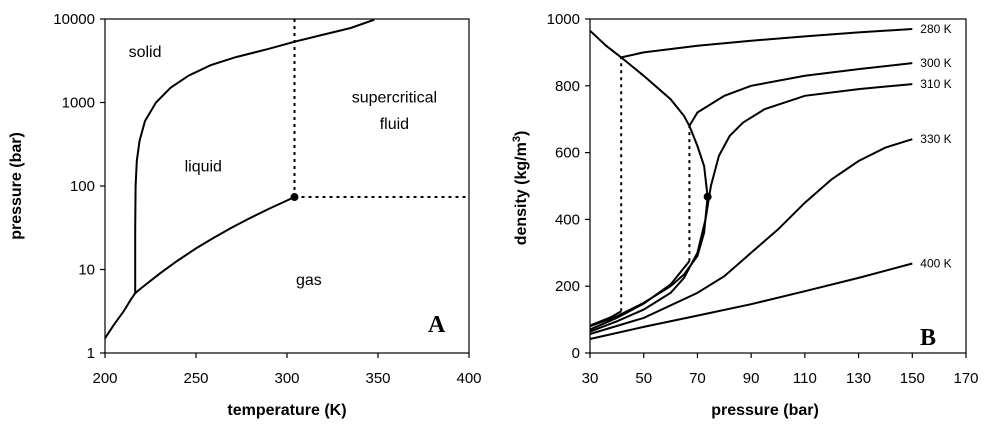 This screenshot has width=984, height=428. What do you see at coordinates (286, 378) in the screenshot?
I see `chart-a-x-tick-label: 300` at bounding box center [286, 378].